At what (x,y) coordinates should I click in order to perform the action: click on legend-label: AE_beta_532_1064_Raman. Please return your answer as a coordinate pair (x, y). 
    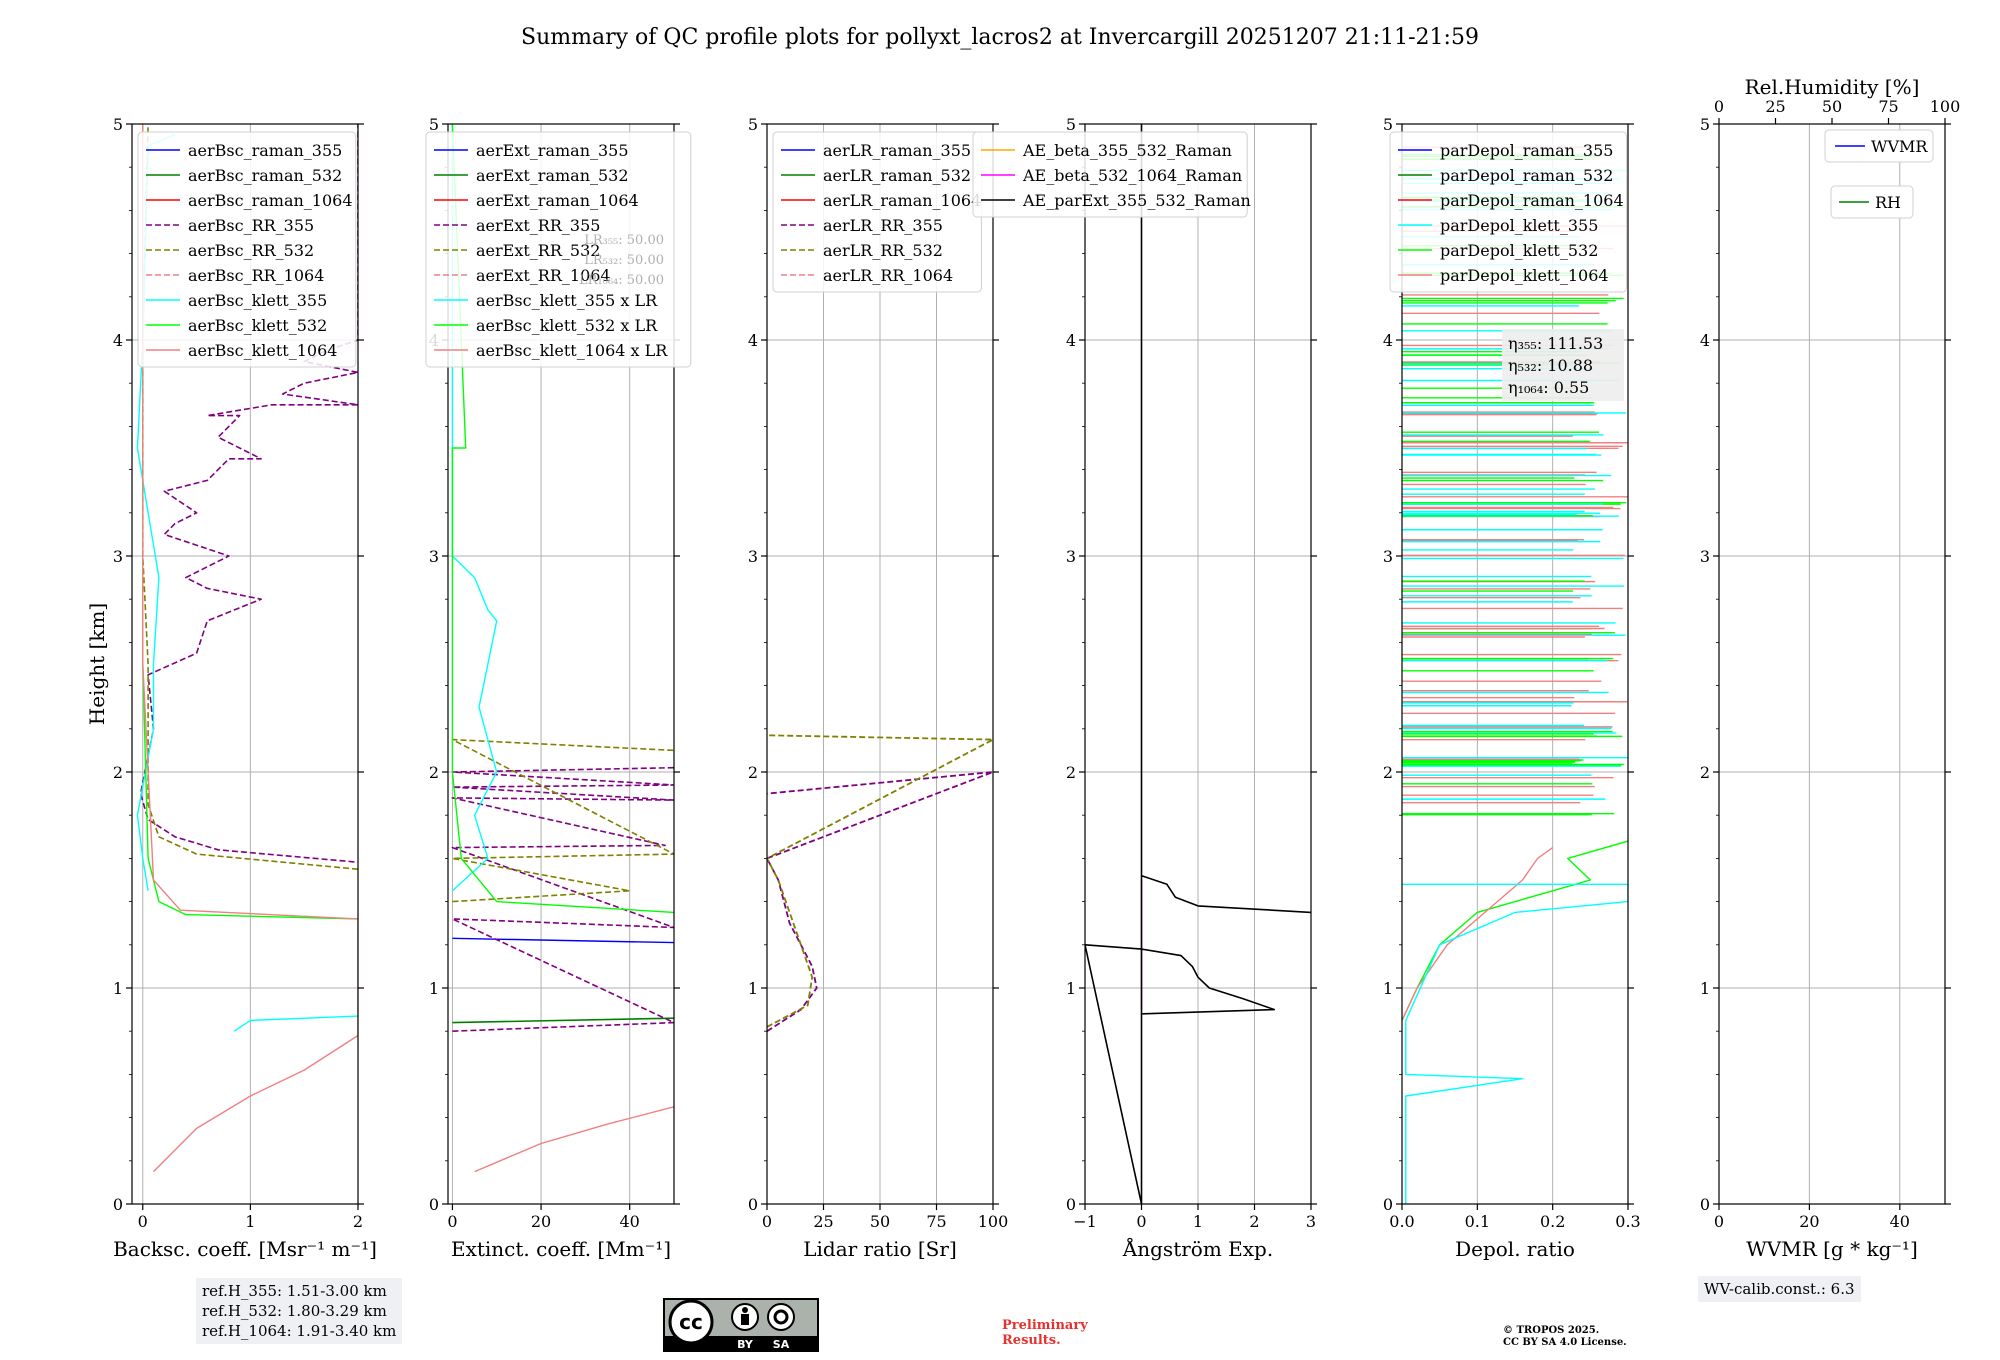
    Looking at the image, I should click on (1132, 175).